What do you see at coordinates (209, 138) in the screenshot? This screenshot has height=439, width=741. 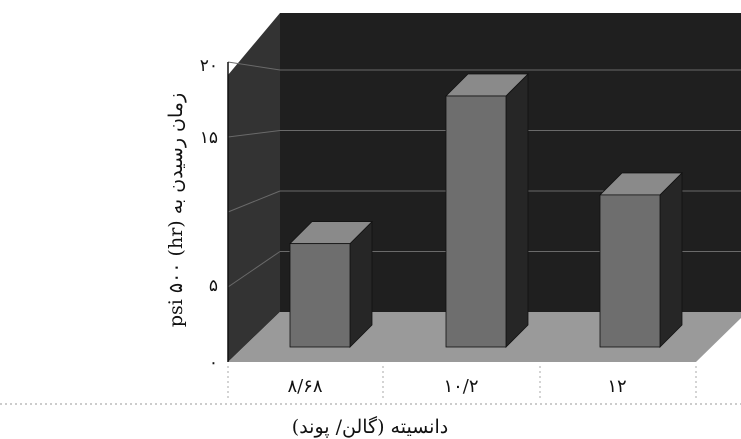 I see `y-tick-label: ۱۵` at bounding box center [209, 138].